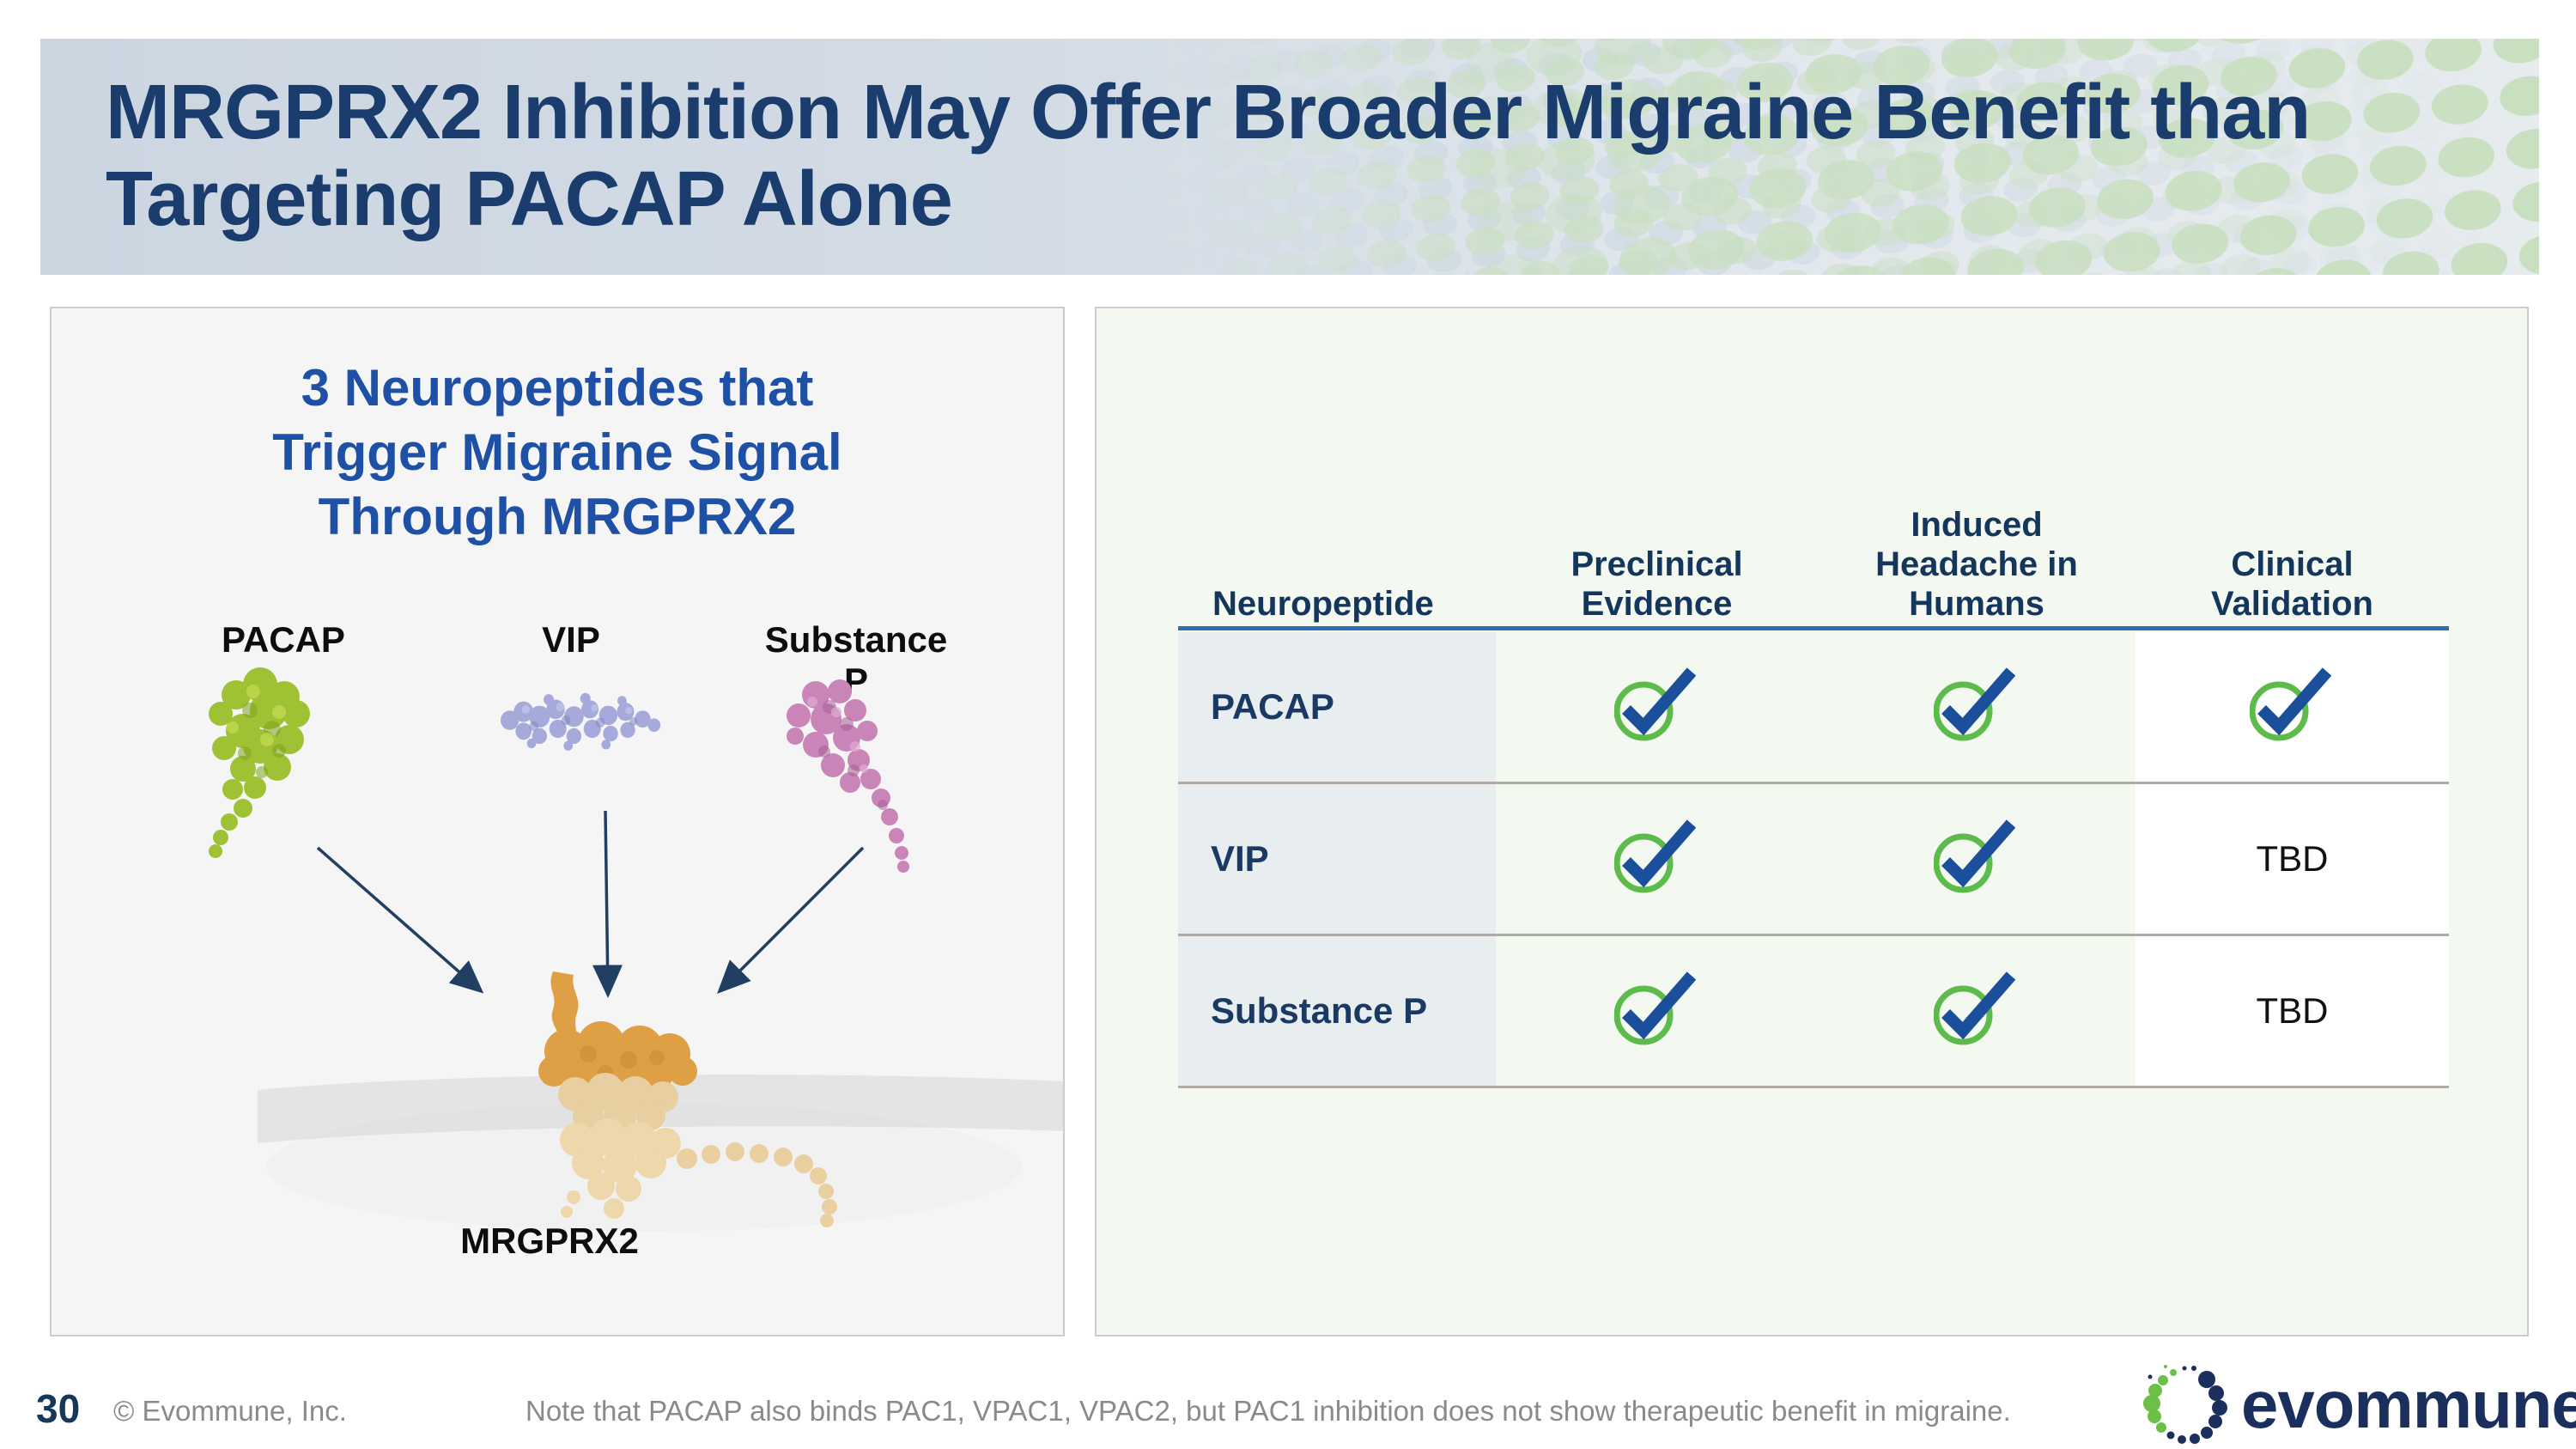 This screenshot has height=1449, width=2576. What do you see at coordinates (1976, 564) in the screenshot?
I see `column-header-induced-headache: Induced Headache in Humans` at bounding box center [1976, 564].